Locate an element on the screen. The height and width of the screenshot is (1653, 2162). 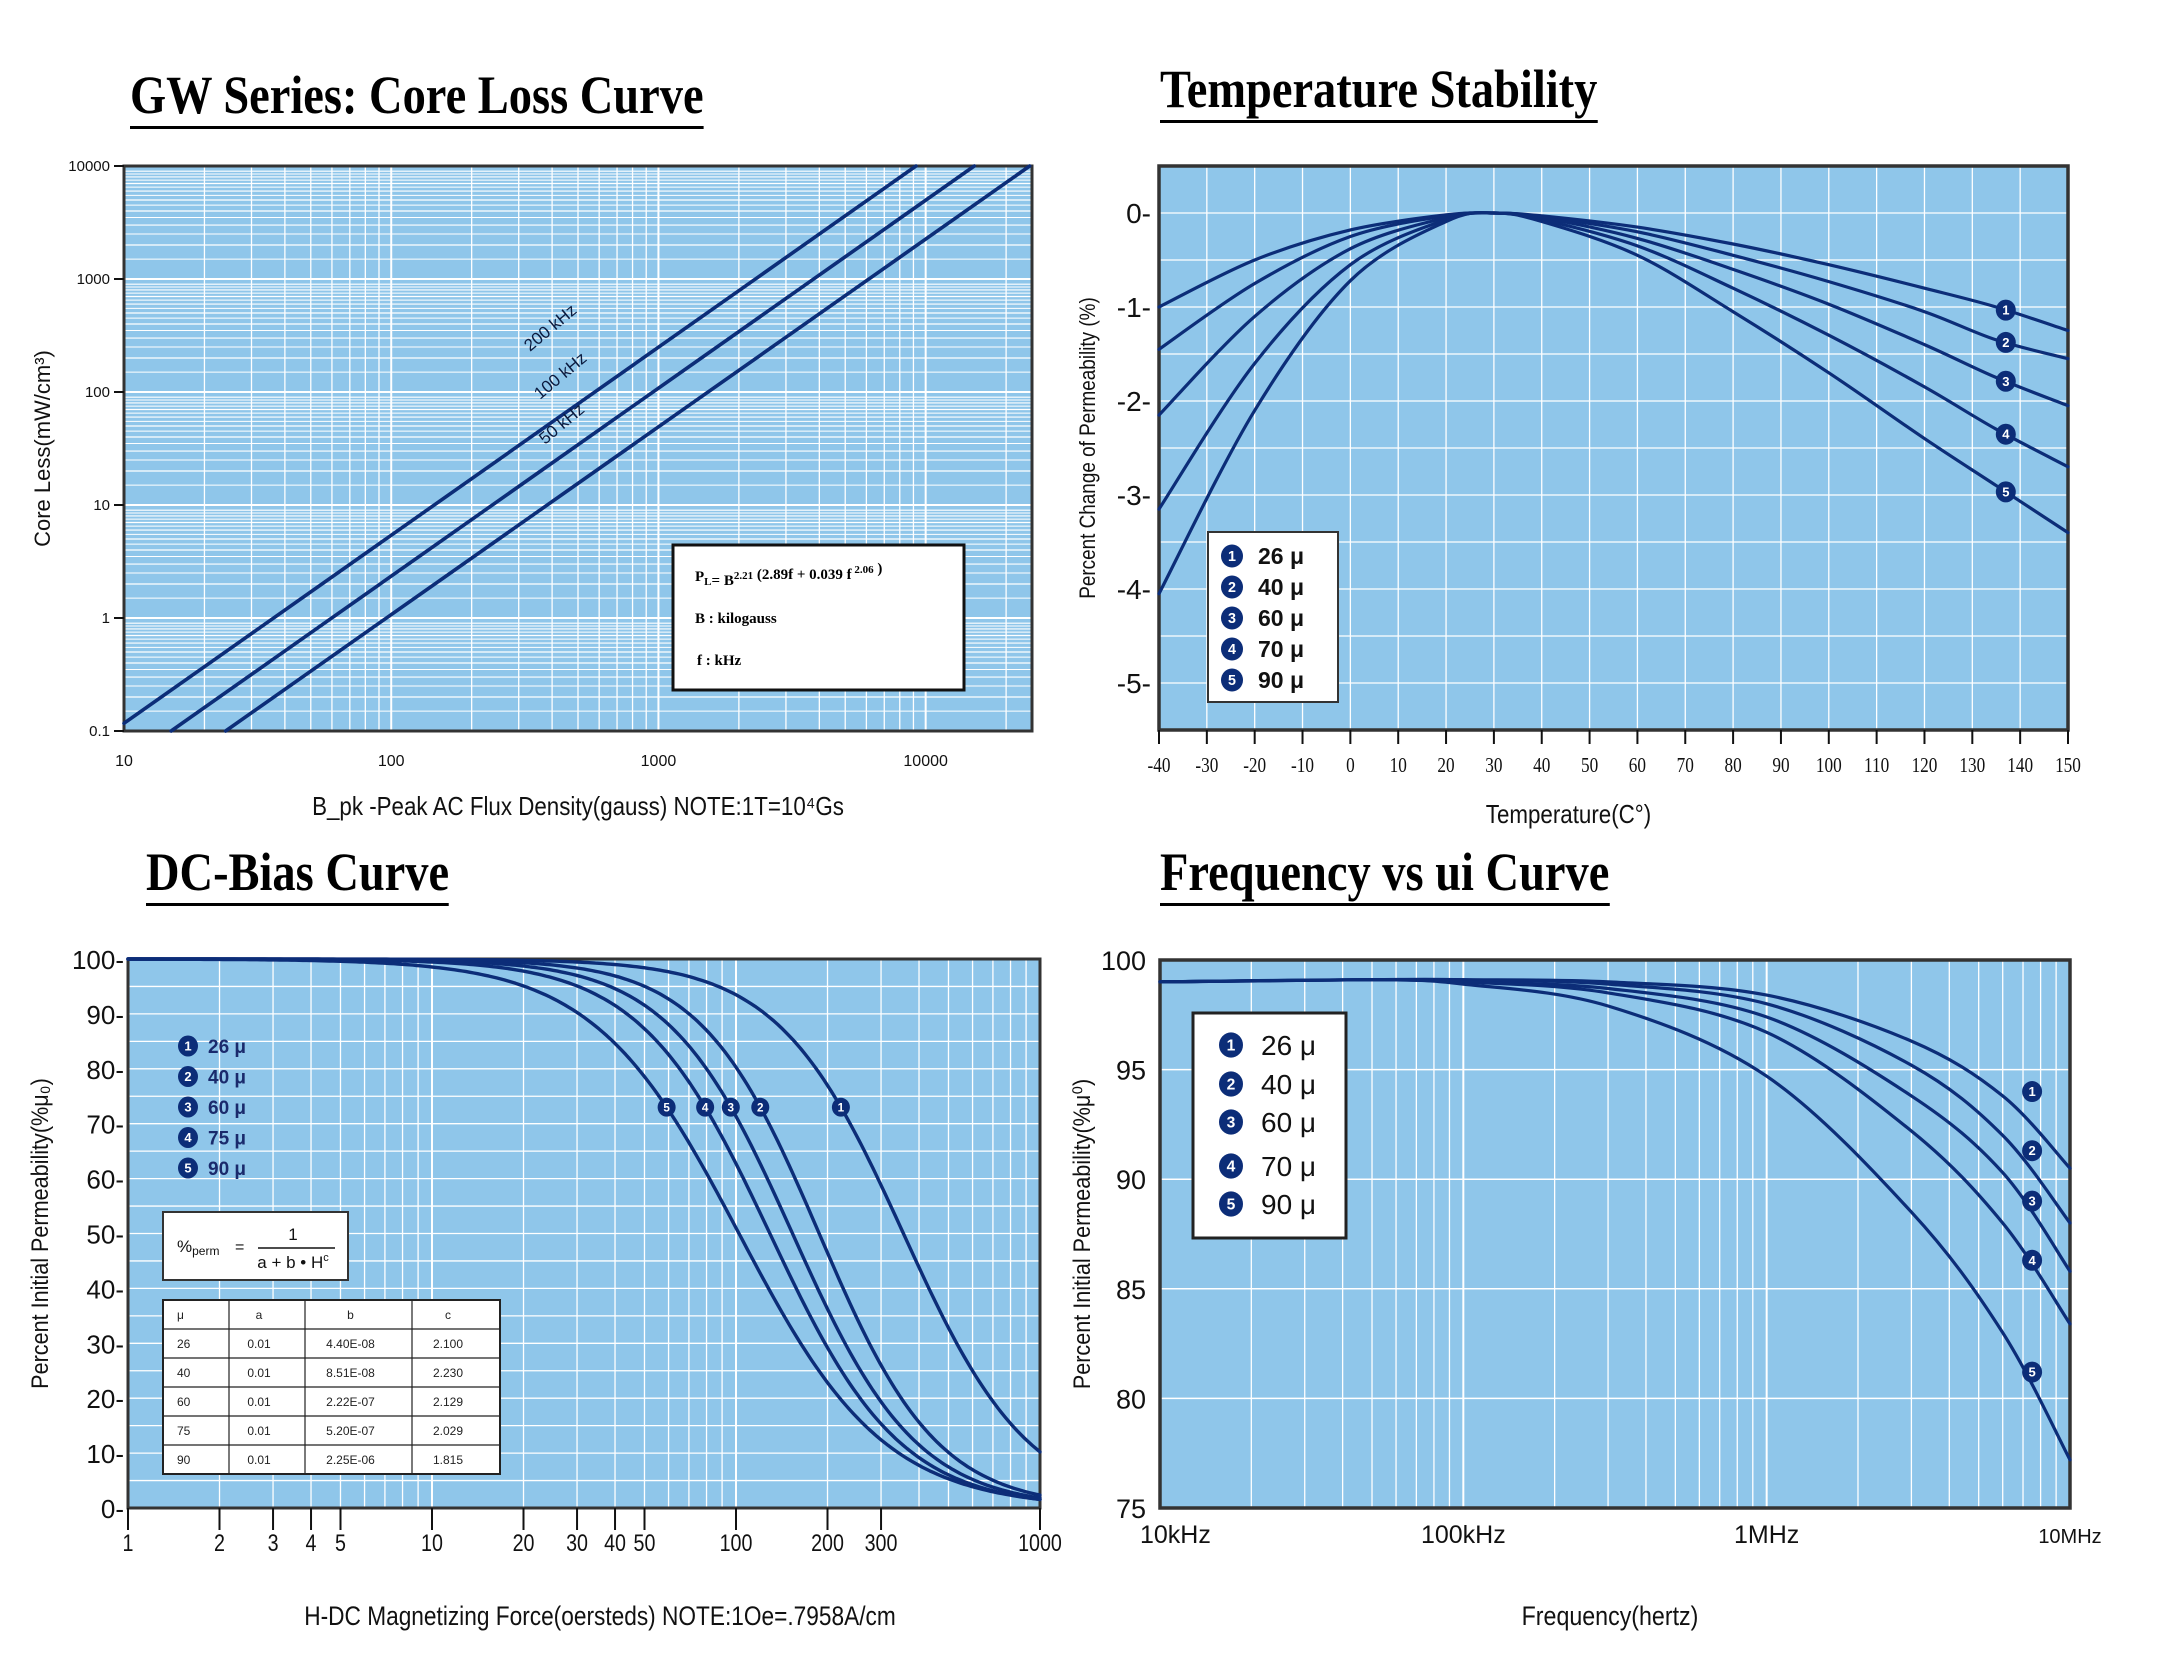
core-loss-frame is located at coordinates (578, 448).